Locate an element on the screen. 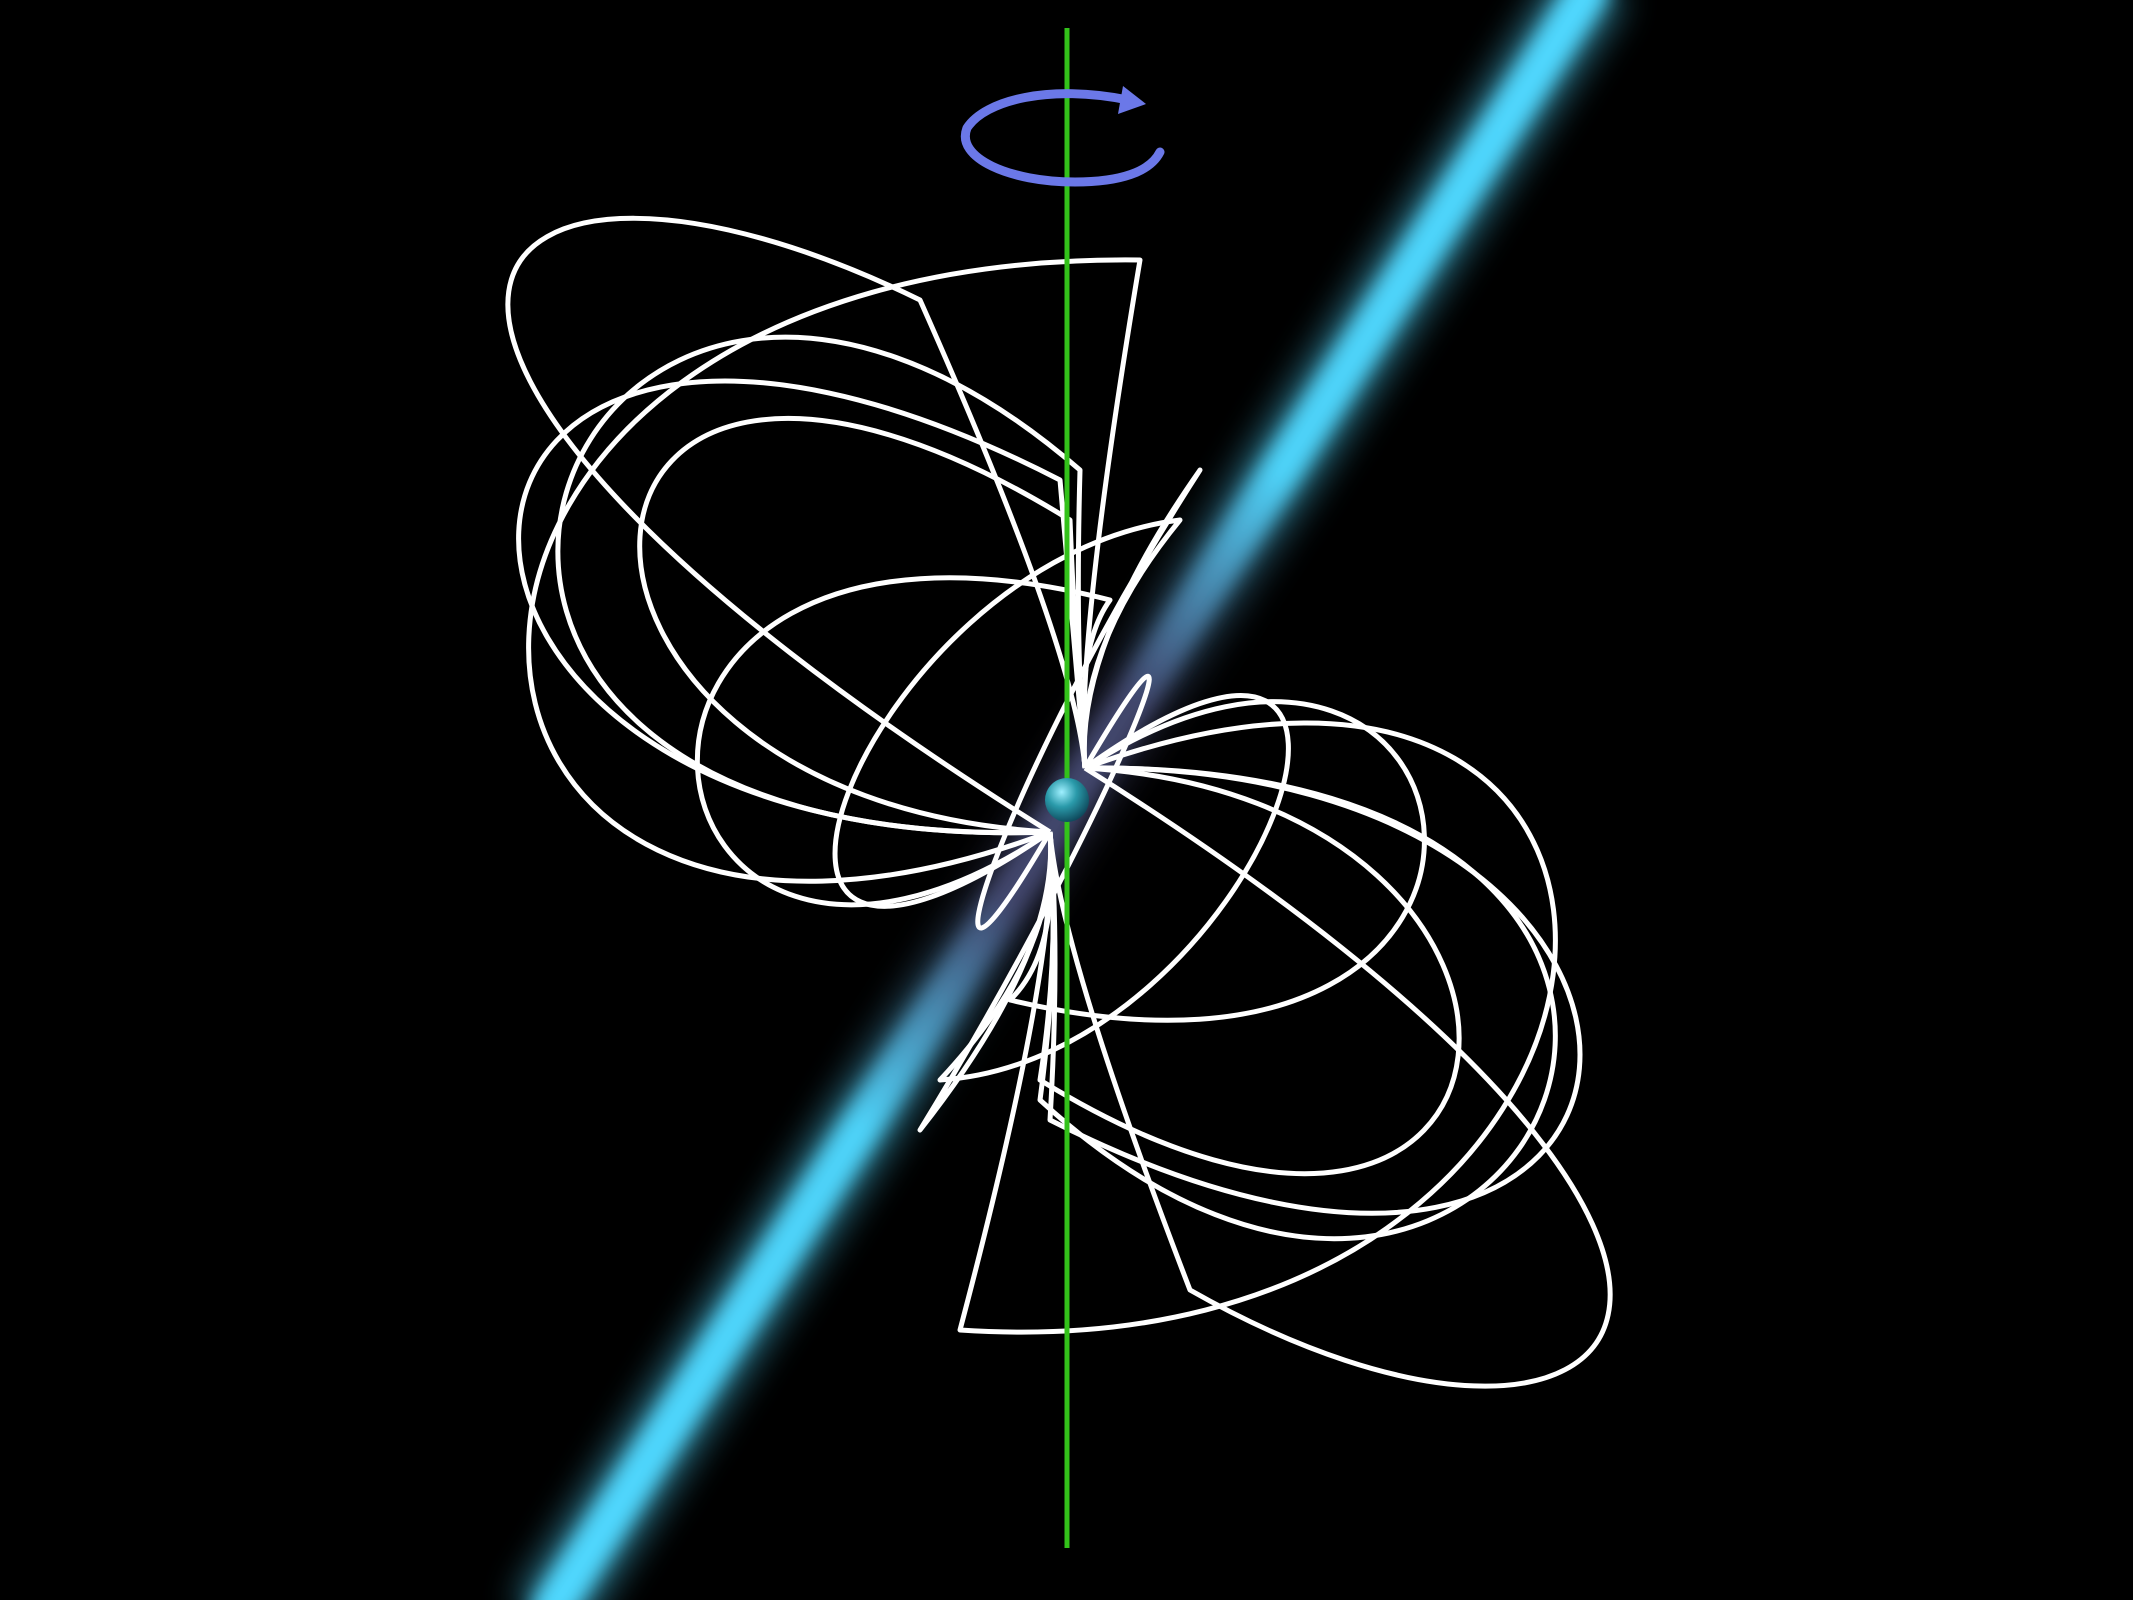  rotation-arrow-icon is located at coordinates (1062, 138).